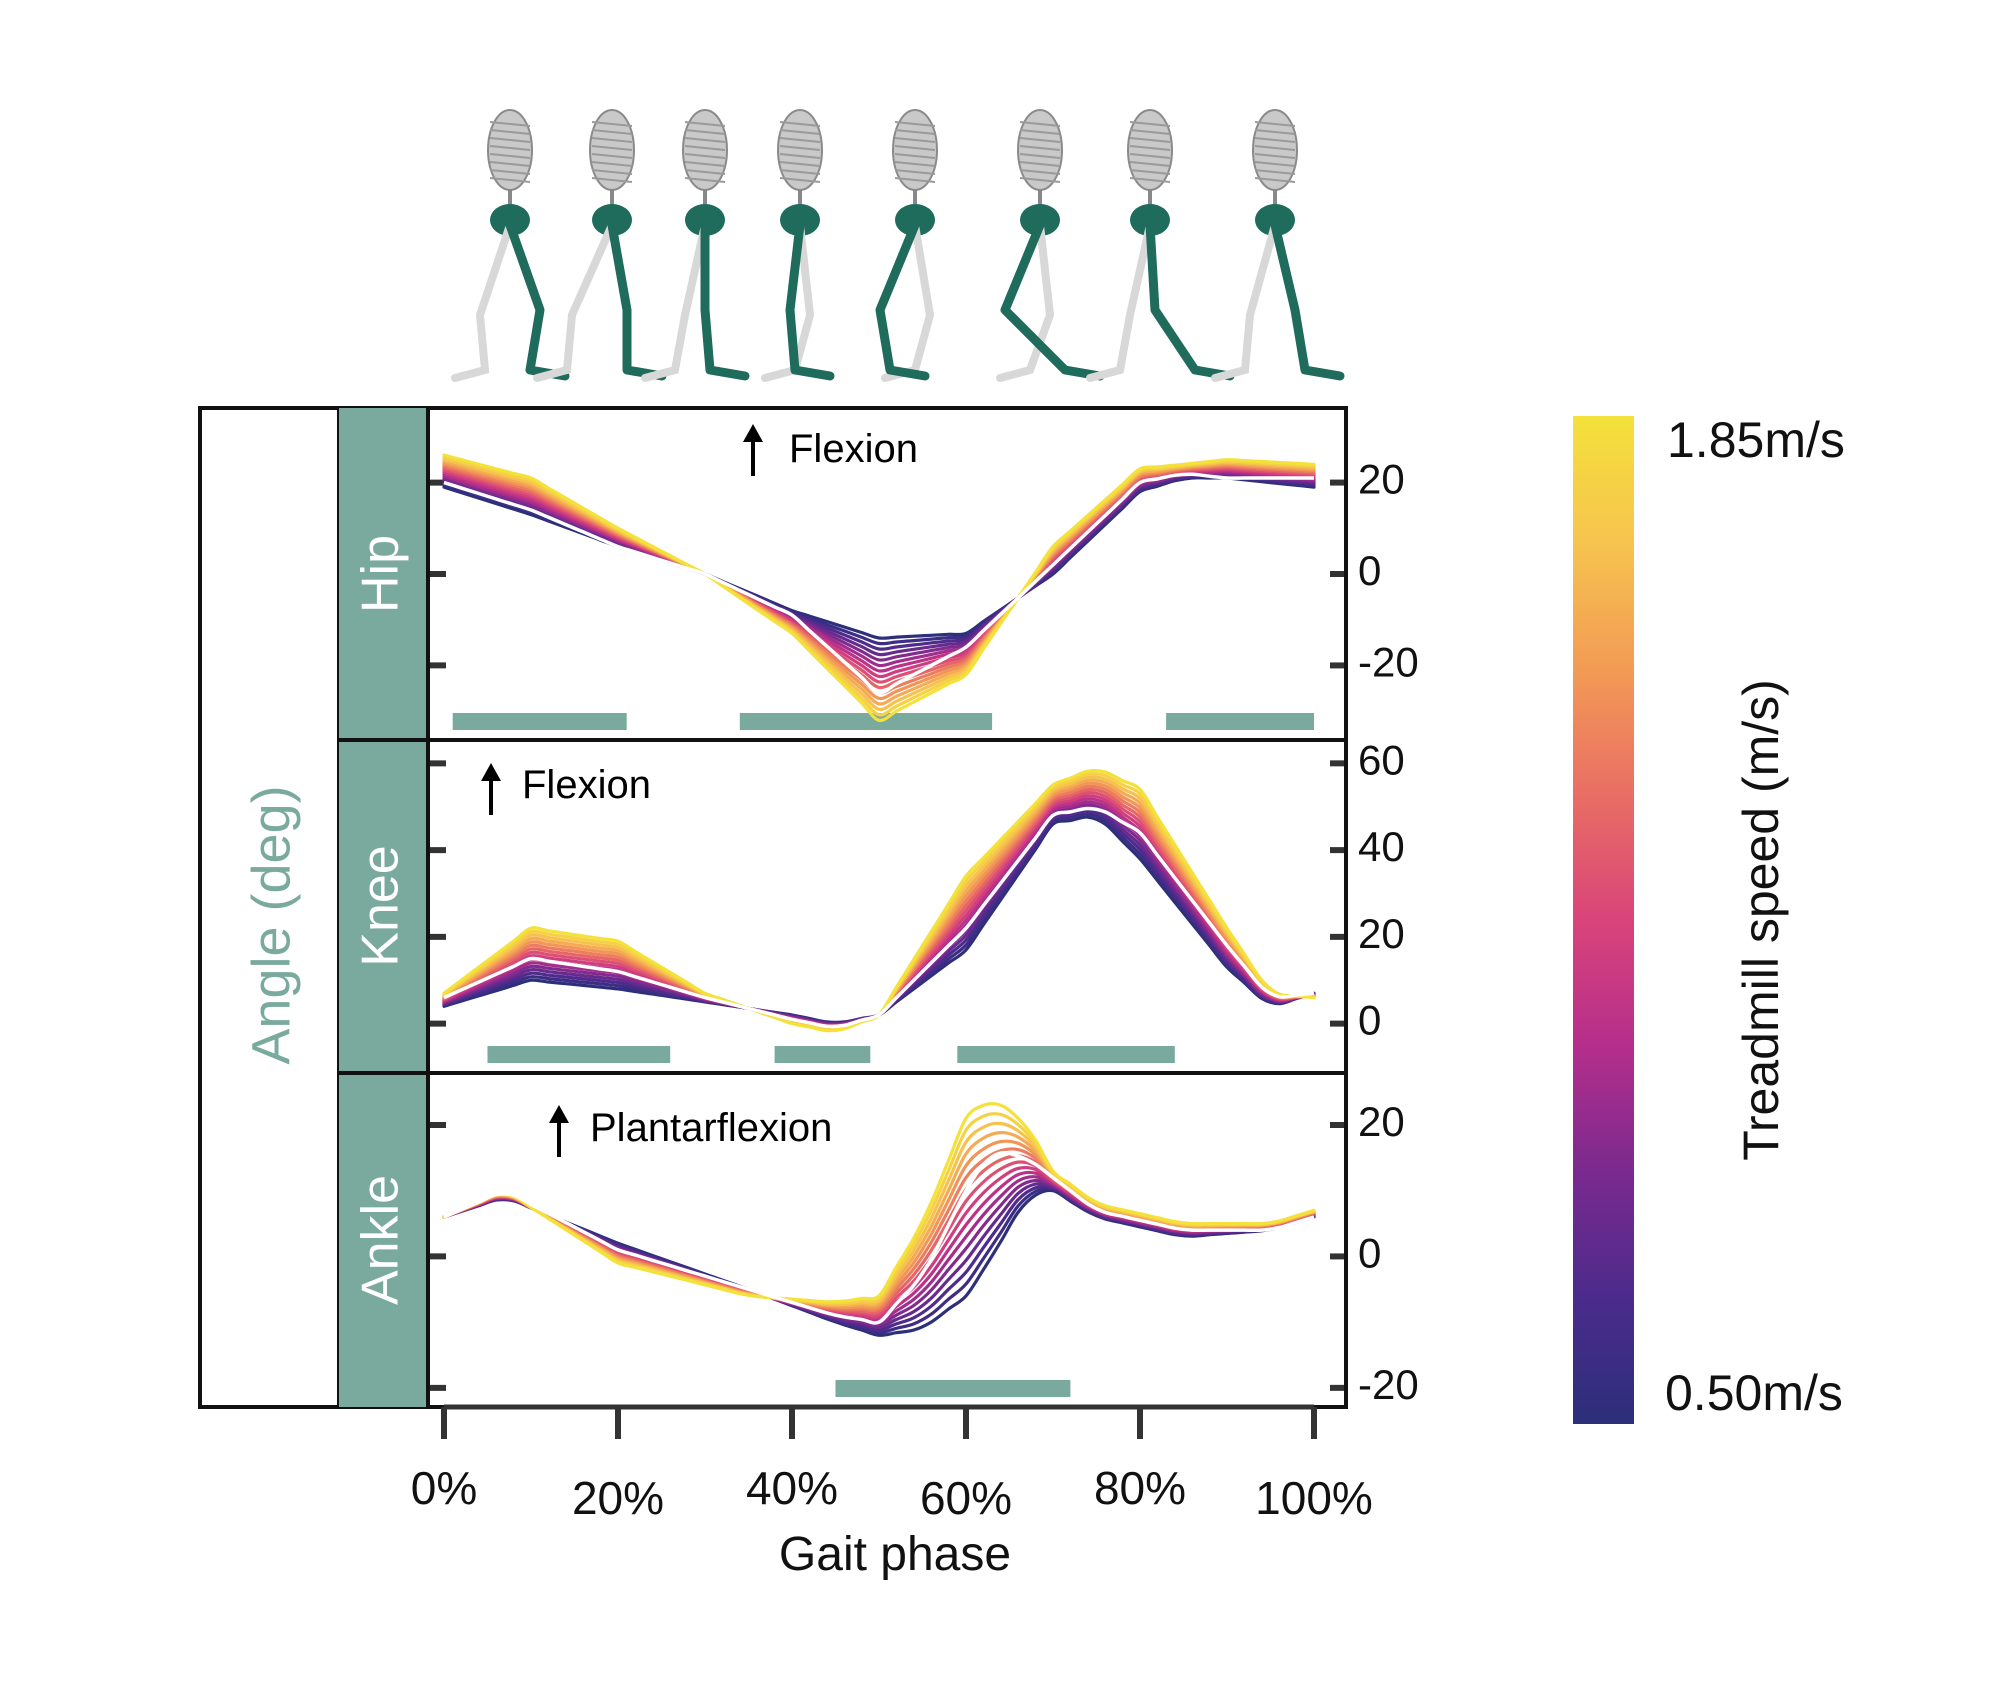  What do you see at coordinates (1140, 1488) in the screenshot?
I see `x-tick-label: 80%` at bounding box center [1140, 1488].